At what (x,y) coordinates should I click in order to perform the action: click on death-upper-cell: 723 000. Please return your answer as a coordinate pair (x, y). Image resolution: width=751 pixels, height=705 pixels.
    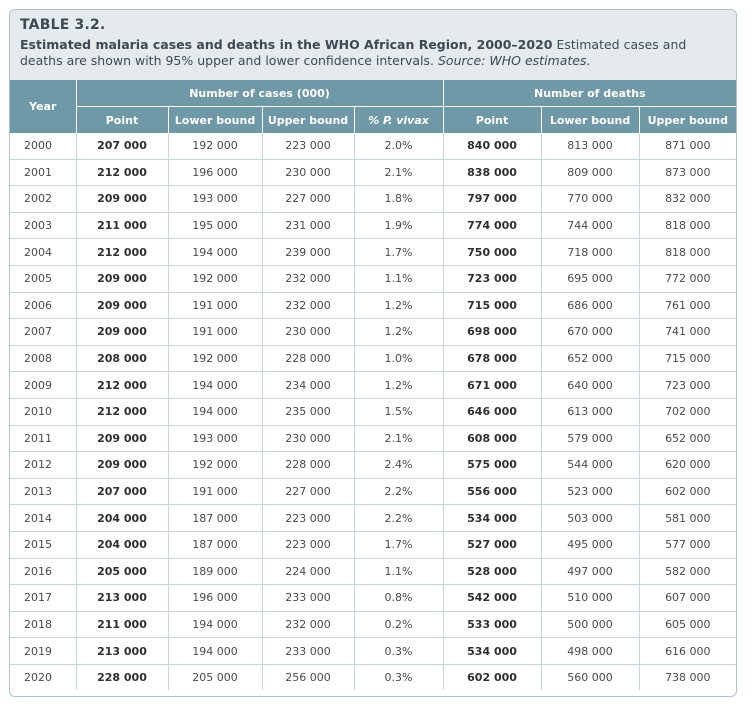
    Looking at the image, I should click on (687, 385).